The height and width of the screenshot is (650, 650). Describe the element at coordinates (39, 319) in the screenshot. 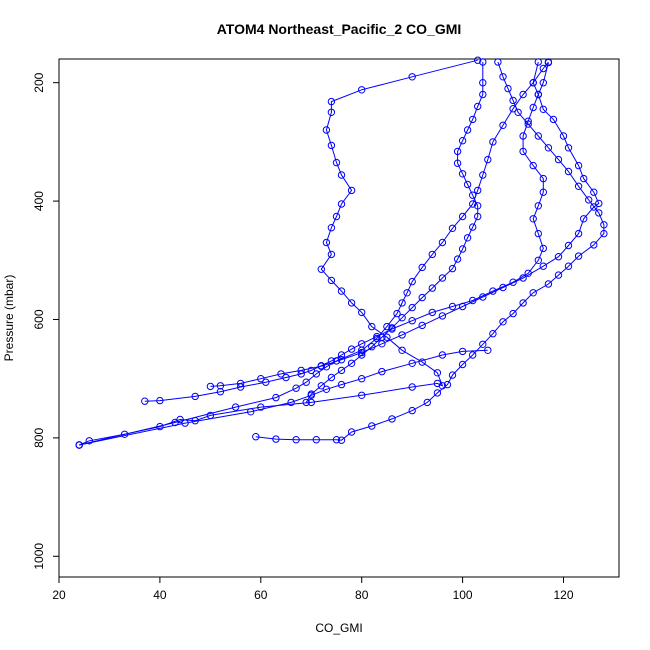

I see `y-tick-label: 600` at that location.